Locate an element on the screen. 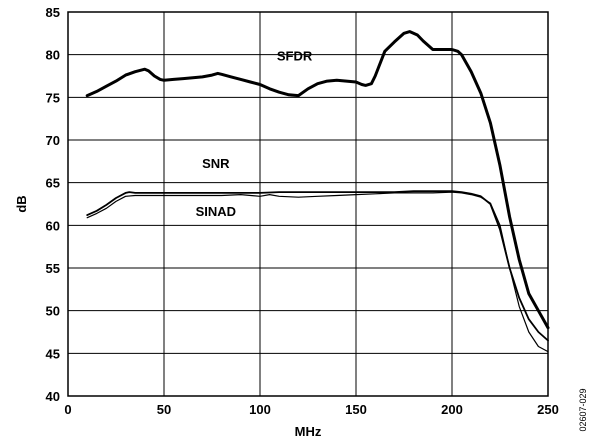 This screenshot has height=448, width=595. figure-id: 02607-029 is located at coordinates (583, 409).